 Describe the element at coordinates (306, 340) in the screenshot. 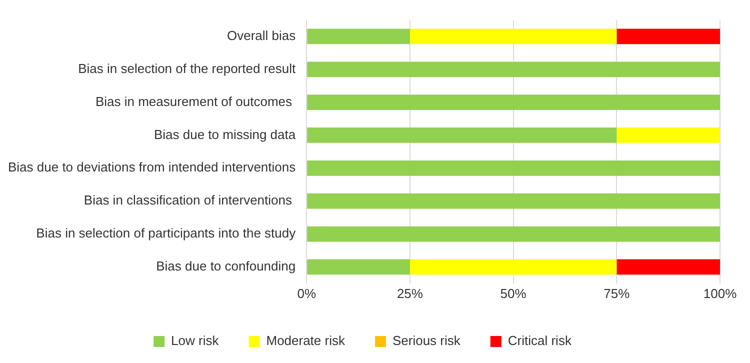

I see `legend-label: Moderate risk` at that location.